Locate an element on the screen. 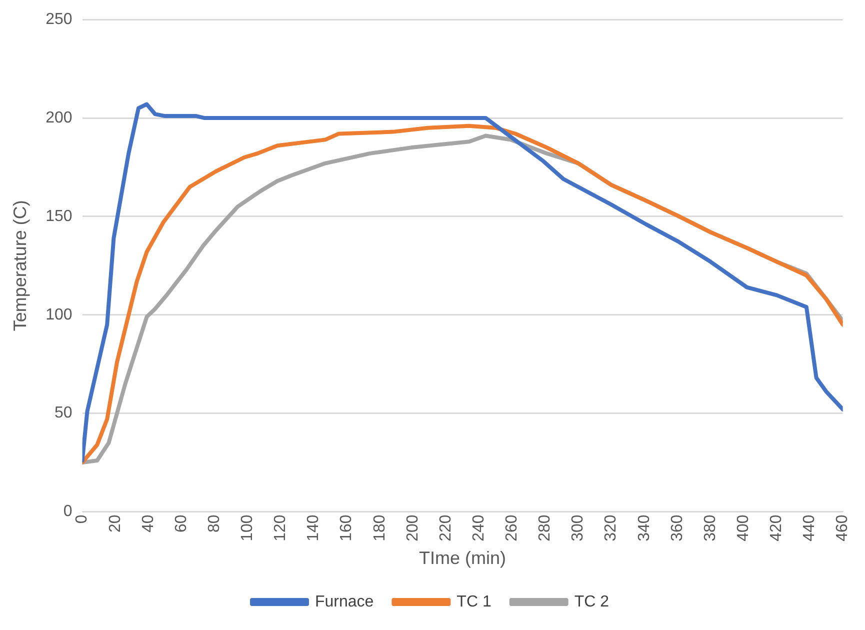 The height and width of the screenshot is (630, 865). x-tick-label: 60 is located at coordinates (181, 523).